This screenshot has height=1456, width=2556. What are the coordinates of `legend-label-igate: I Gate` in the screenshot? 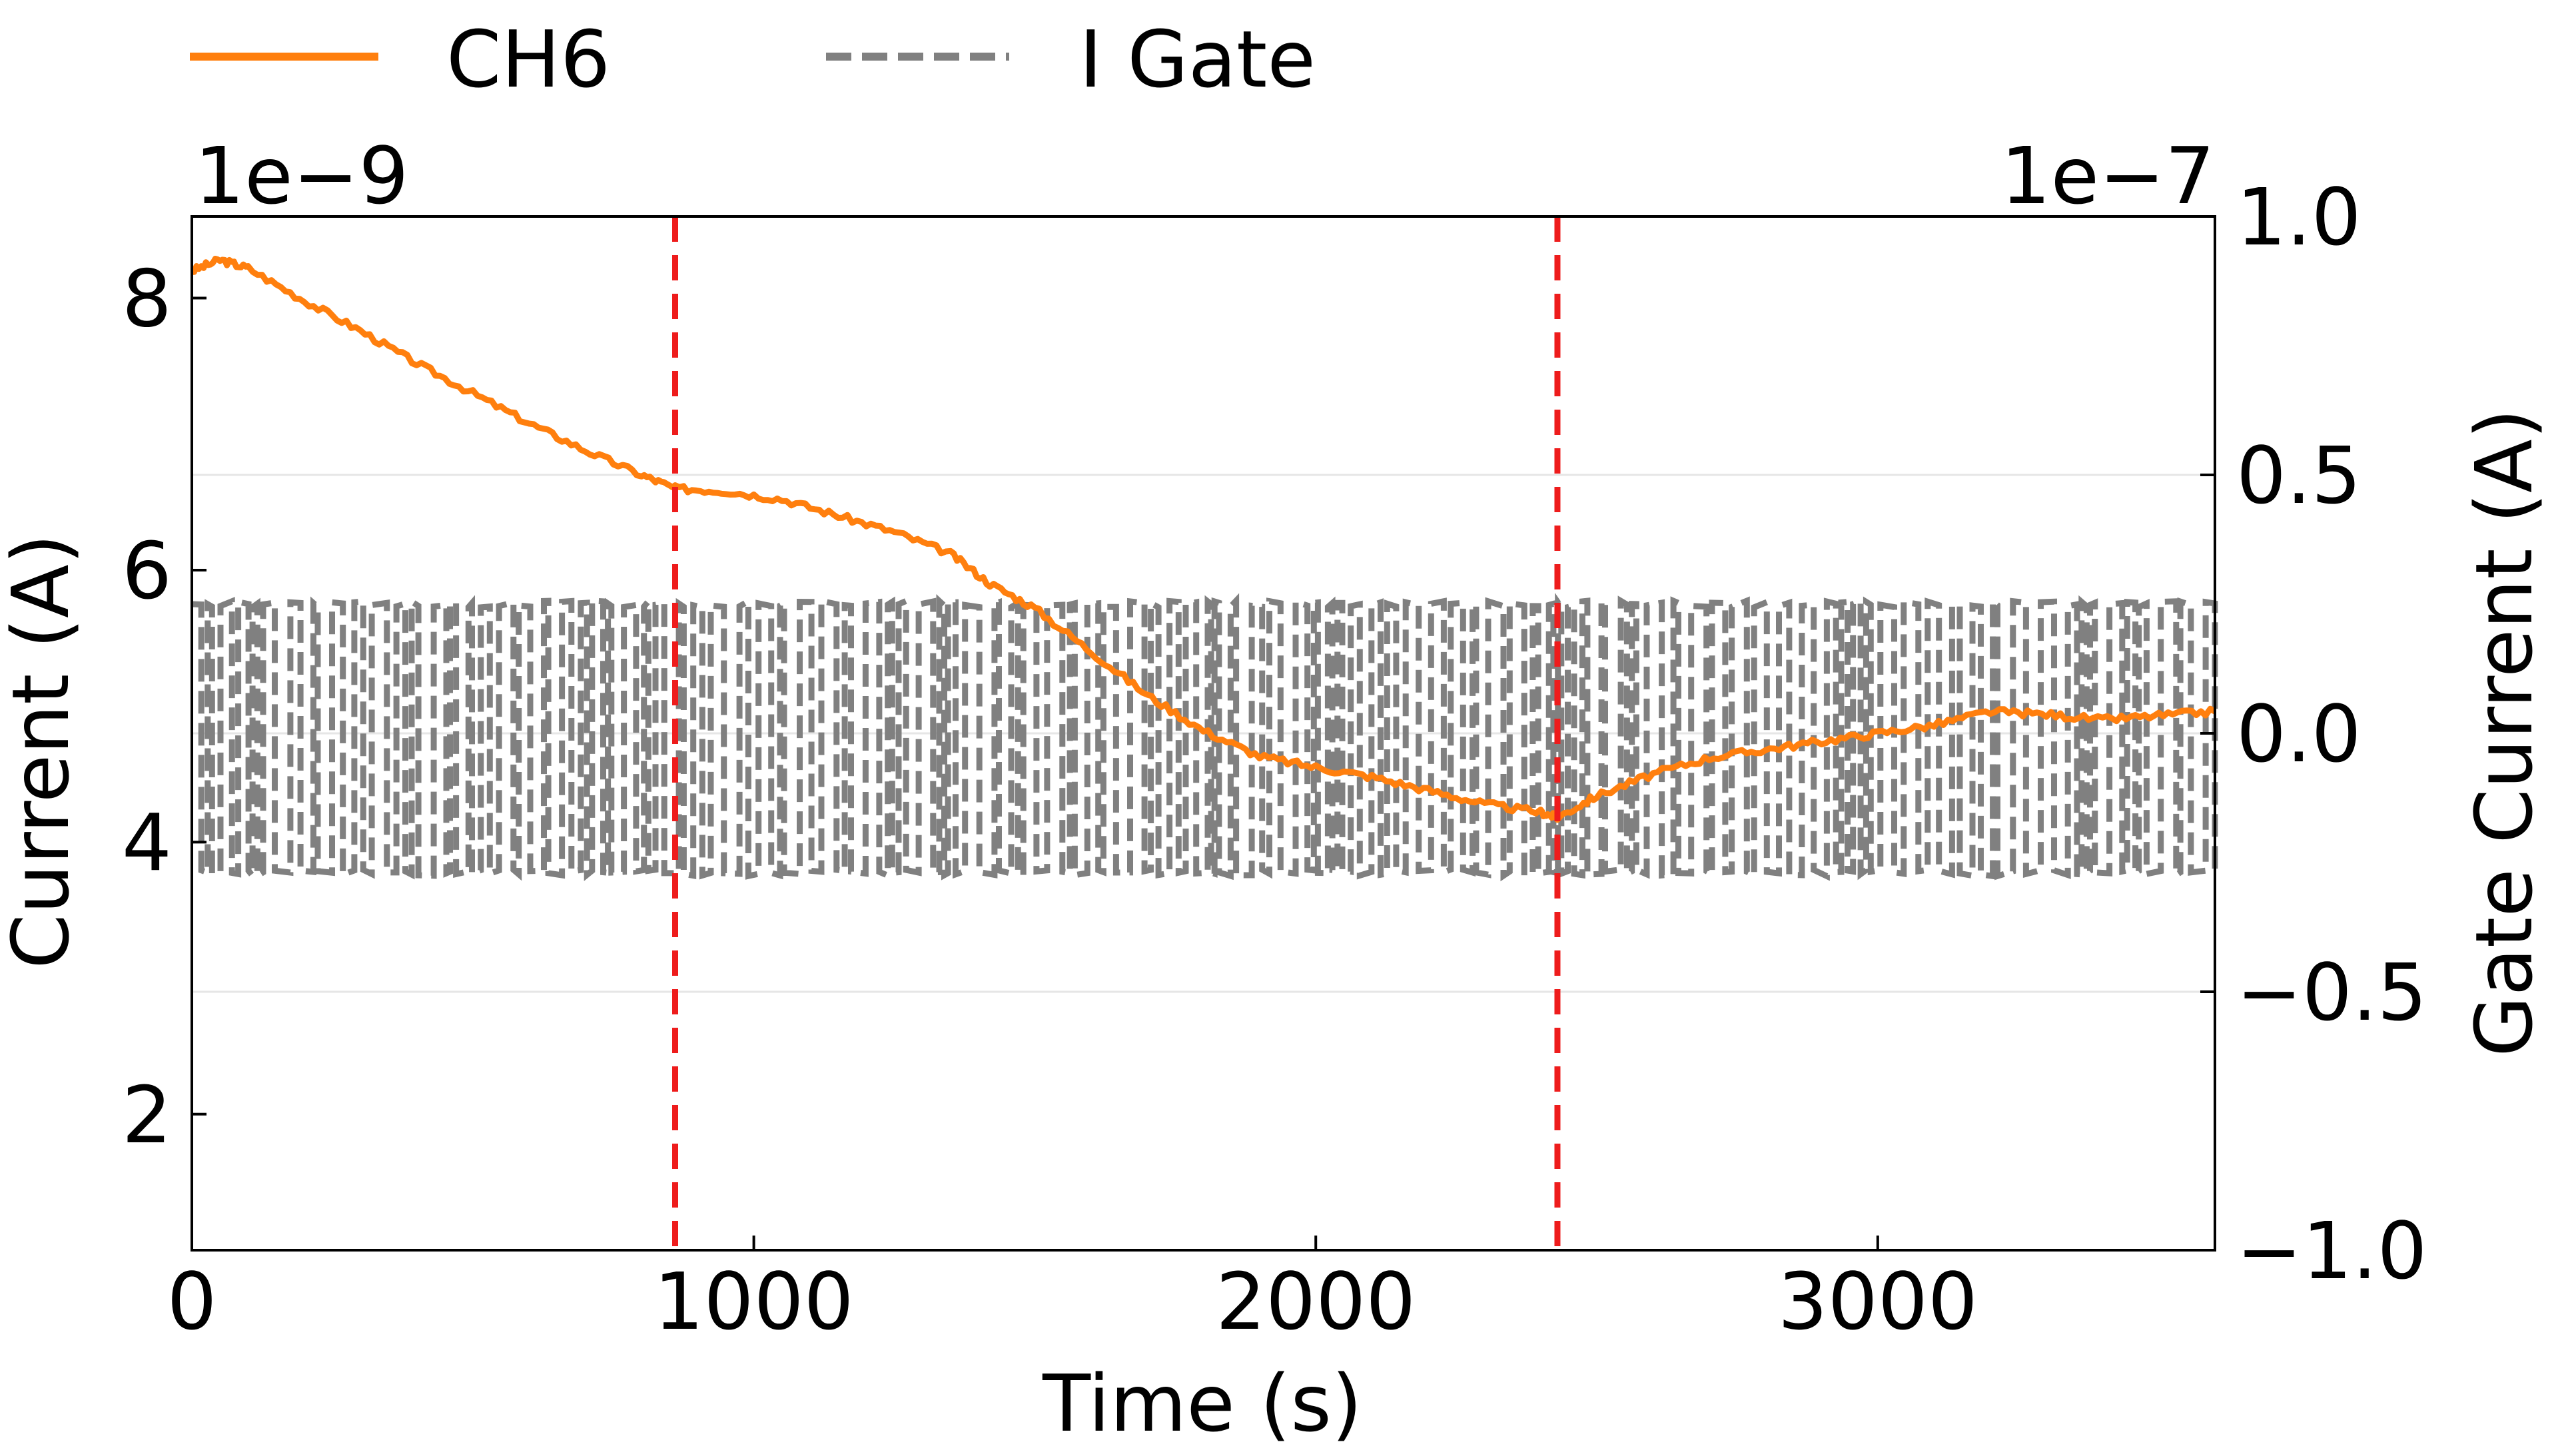 It's located at (1197, 59).